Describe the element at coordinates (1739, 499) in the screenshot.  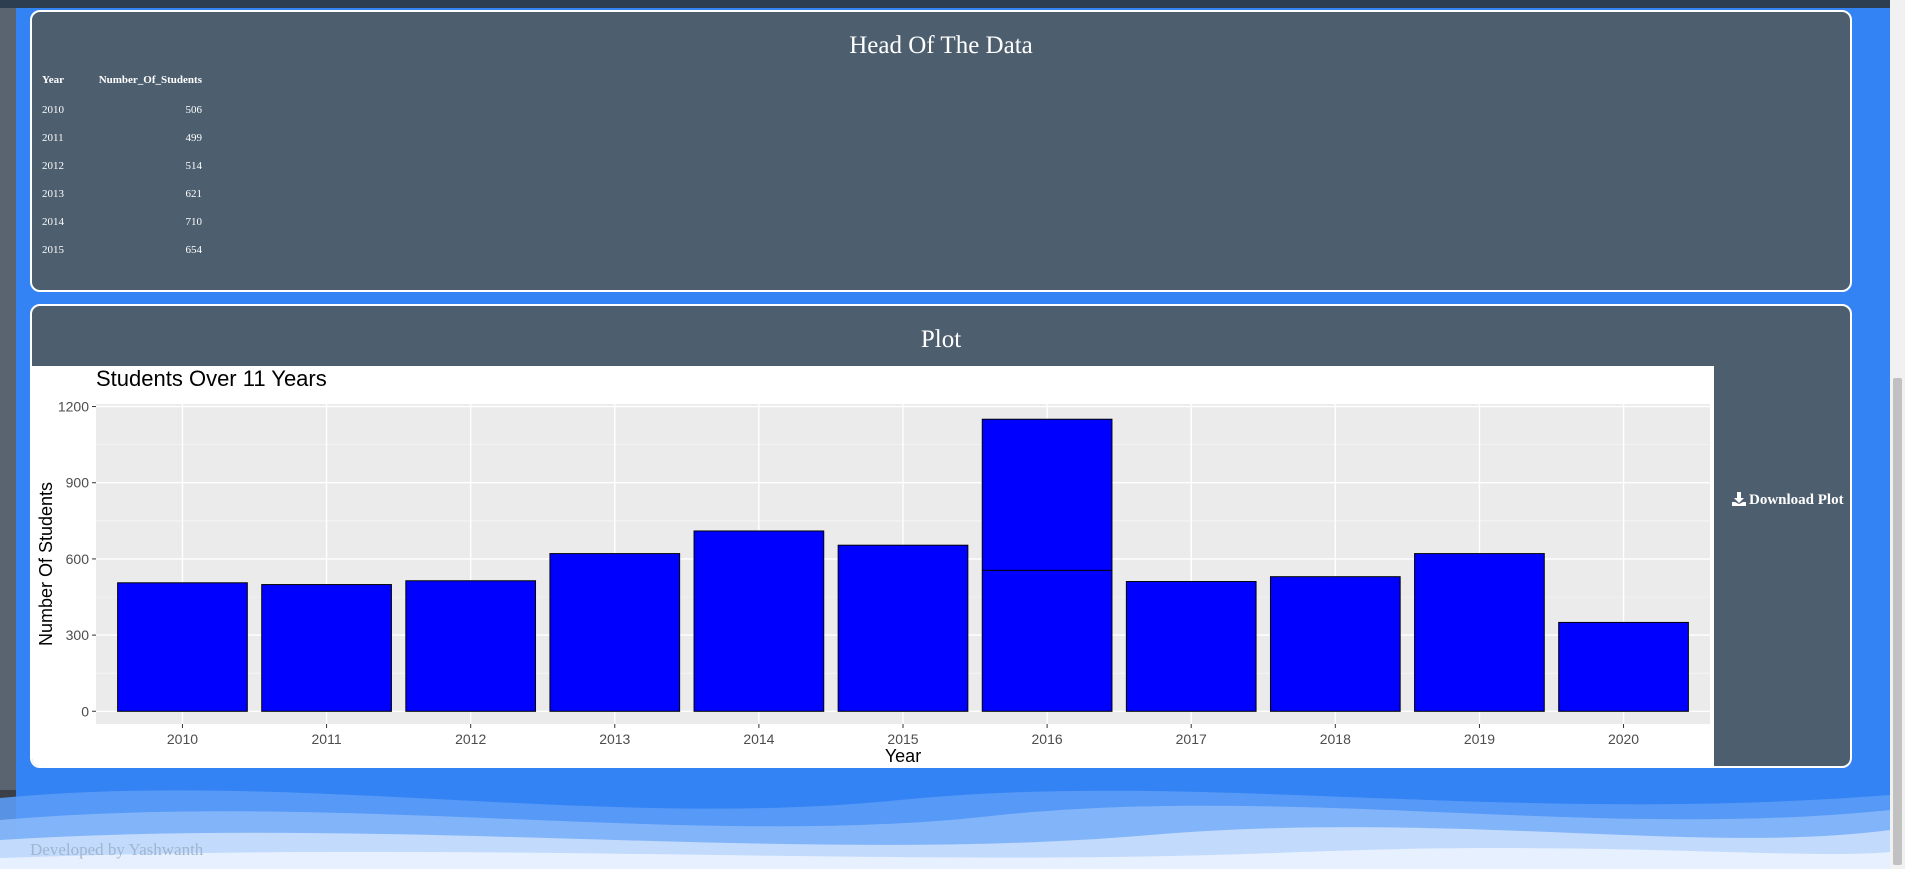
I see `download-icon` at that location.